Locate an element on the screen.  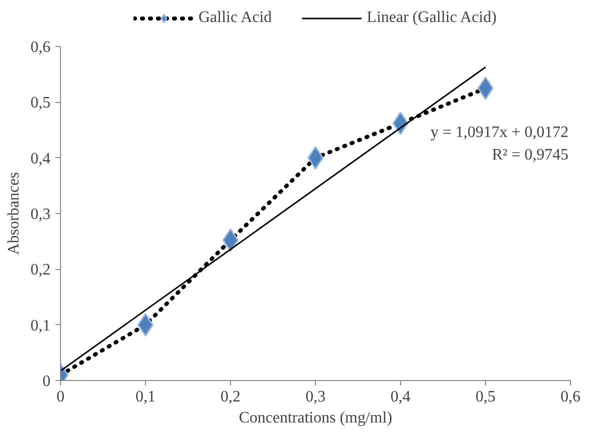
x-tick-label: 0 is located at coordinates (60, 397).